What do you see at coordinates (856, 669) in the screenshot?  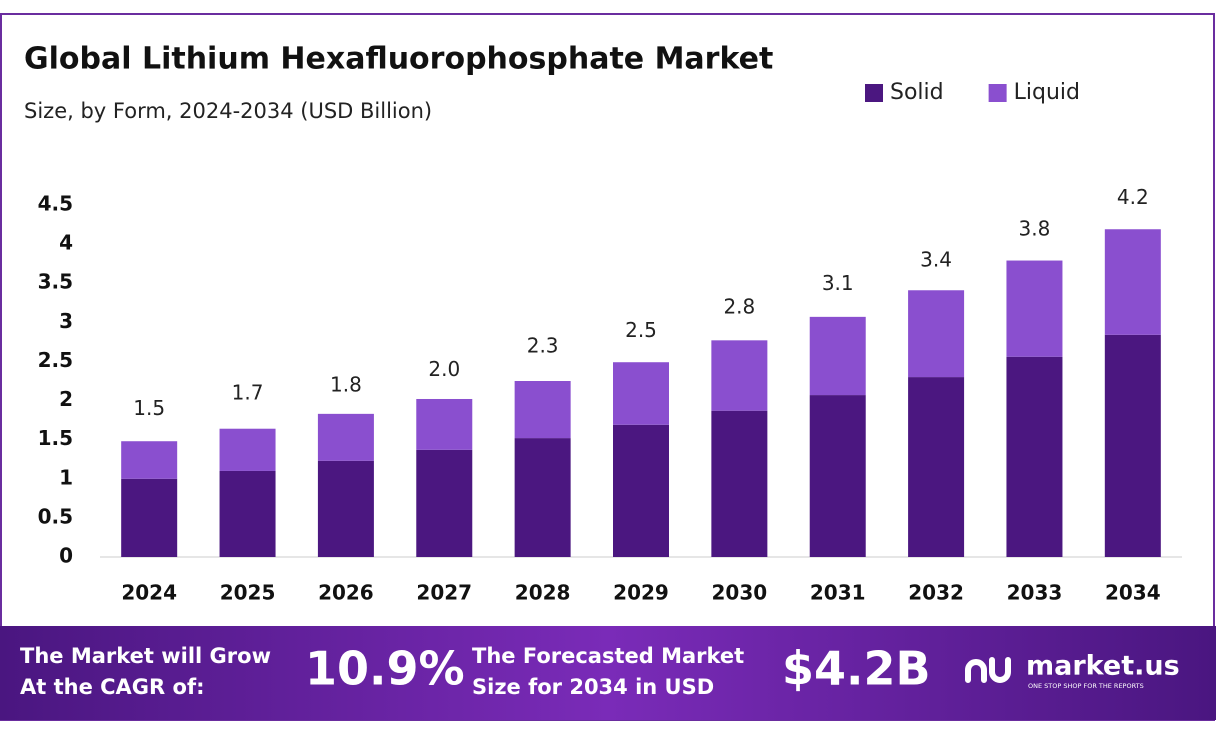 I see `forecast-value: $4.2B` at bounding box center [856, 669].